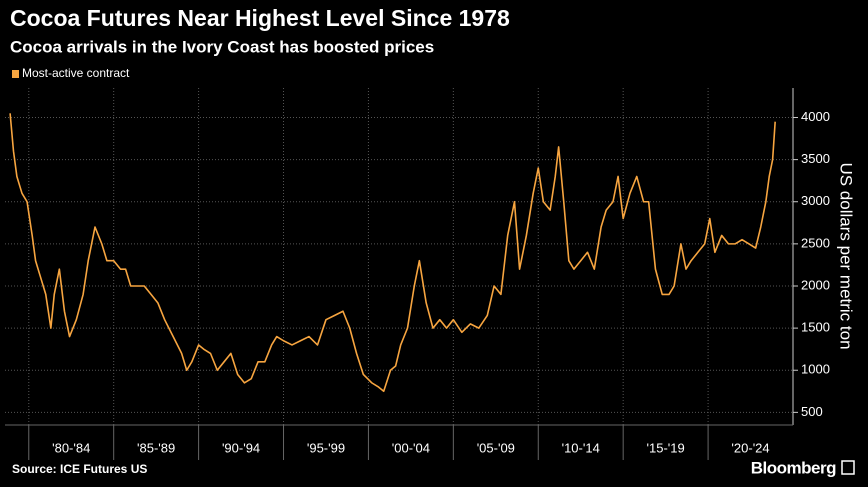  Describe the element at coordinates (815, 116) in the screenshot. I see `y-tick-label: 4000` at that location.